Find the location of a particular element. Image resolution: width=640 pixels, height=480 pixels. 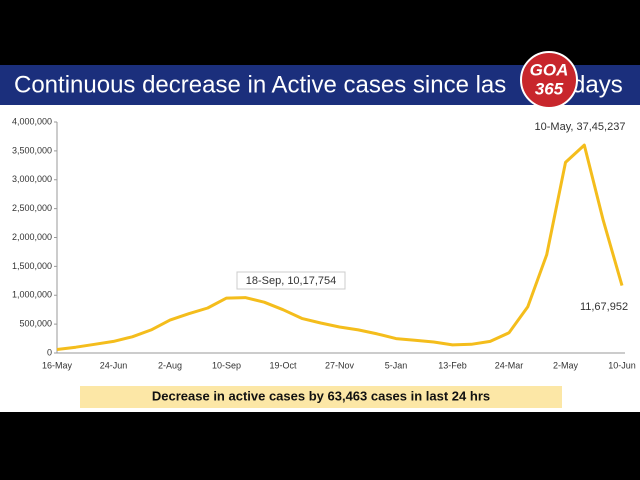

footer-box is located at coordinates (321, 397).